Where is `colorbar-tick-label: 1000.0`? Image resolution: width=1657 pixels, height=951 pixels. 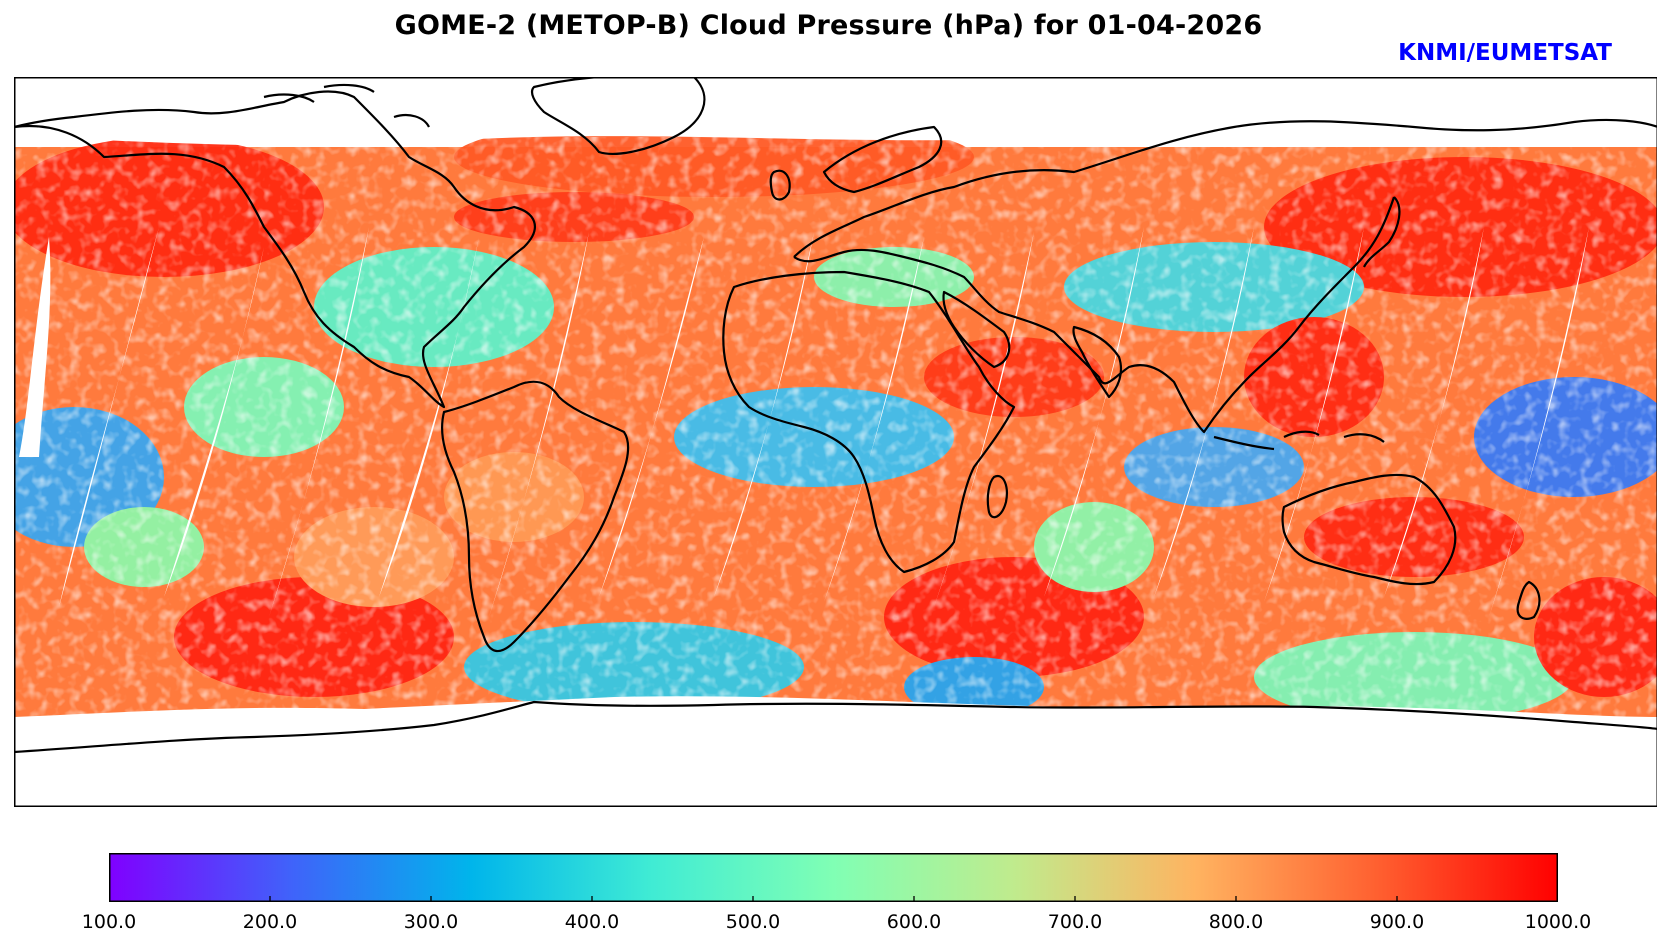
colorbar-tick-label: 1000.0 is located at coordinates (1558, 922).